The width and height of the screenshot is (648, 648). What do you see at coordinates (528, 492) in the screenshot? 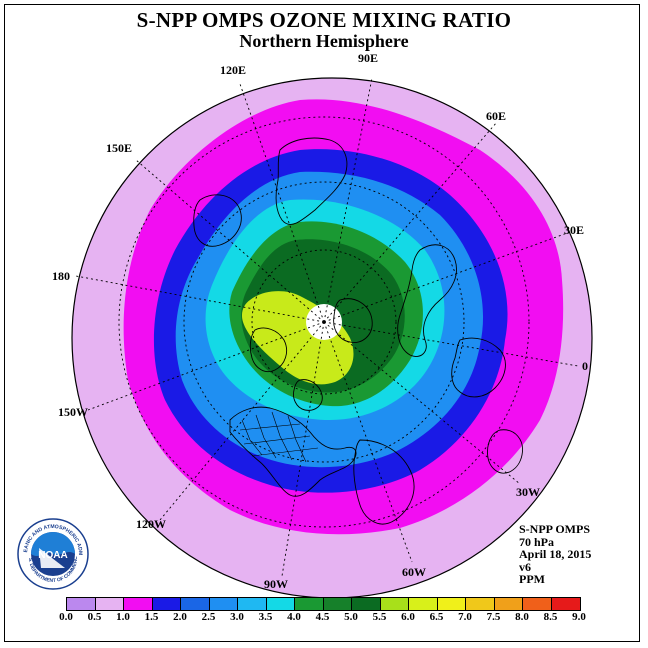
I see `lon-label-30w: 30W` at bounding box center [528, 492].